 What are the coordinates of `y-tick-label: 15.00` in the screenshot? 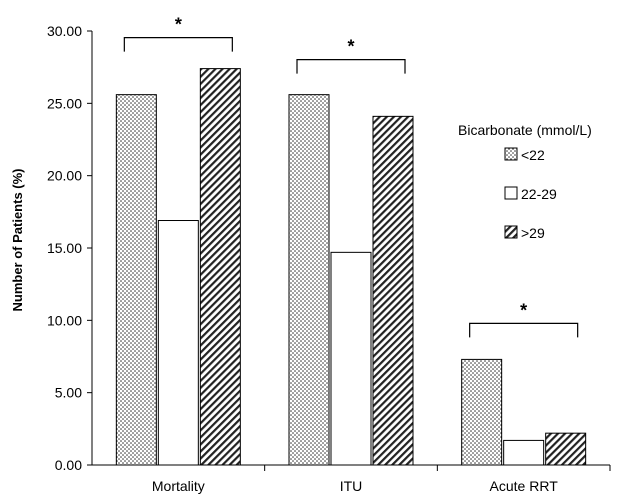 It's located at (64, 248).